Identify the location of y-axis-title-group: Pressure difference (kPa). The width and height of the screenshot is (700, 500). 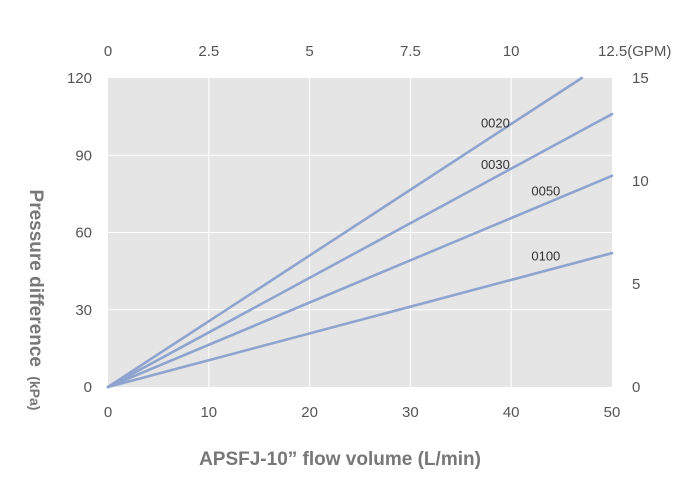
(35, 300).